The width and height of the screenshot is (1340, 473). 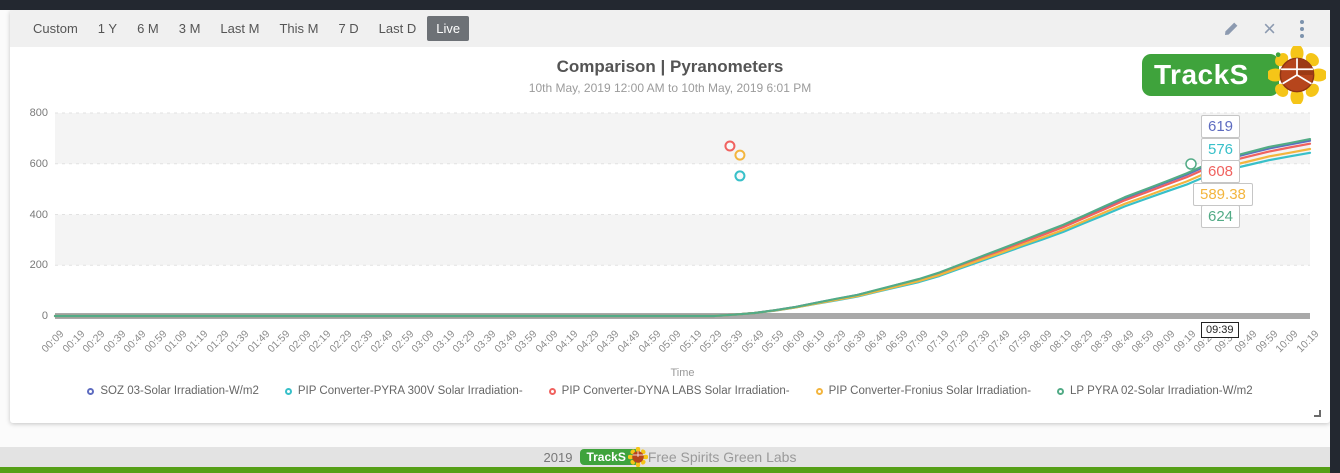 What do you see at coordinates (670, 5) in the screenshot?
I see `top-window-bar` at bounding box center [670, 5].